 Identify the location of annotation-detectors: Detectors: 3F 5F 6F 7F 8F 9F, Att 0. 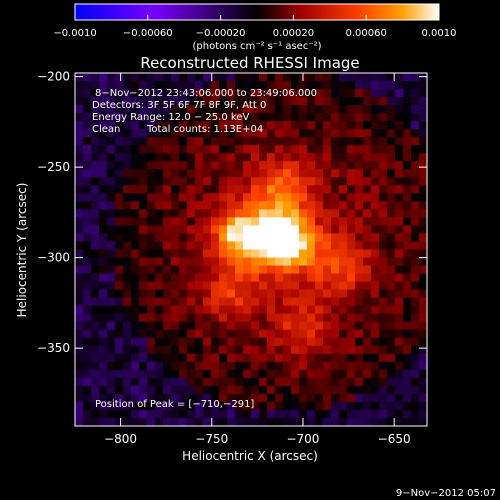
(179, 105).